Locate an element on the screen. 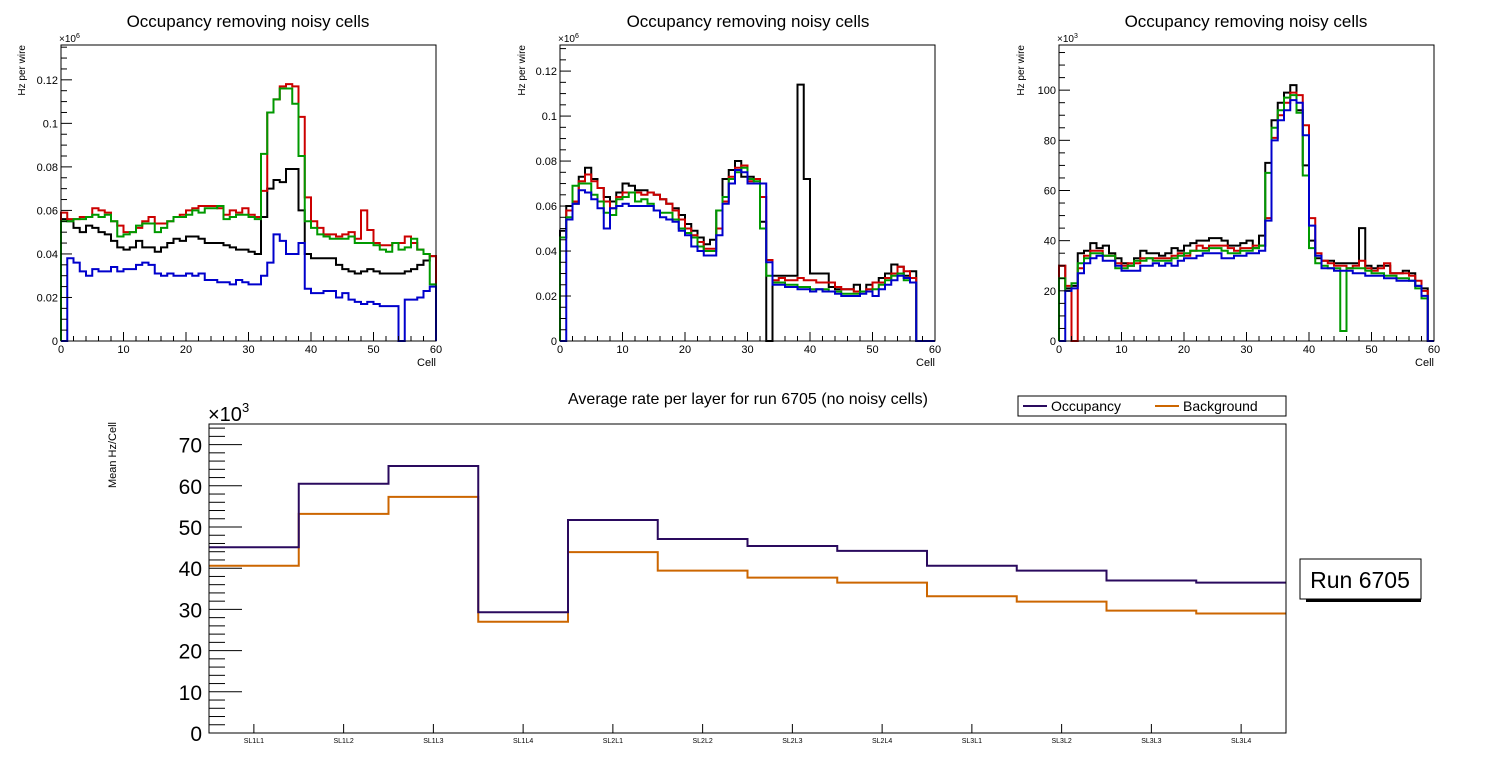  y-tick-label: 80 is located at coordinates (1050, 141).